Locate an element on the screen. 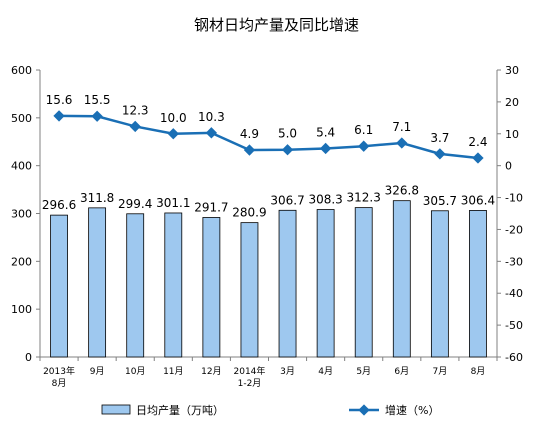 Image resolution: width=553 pixels, height=432 pixels. right-tick-label: 20 is located at coordinates (512, 102).